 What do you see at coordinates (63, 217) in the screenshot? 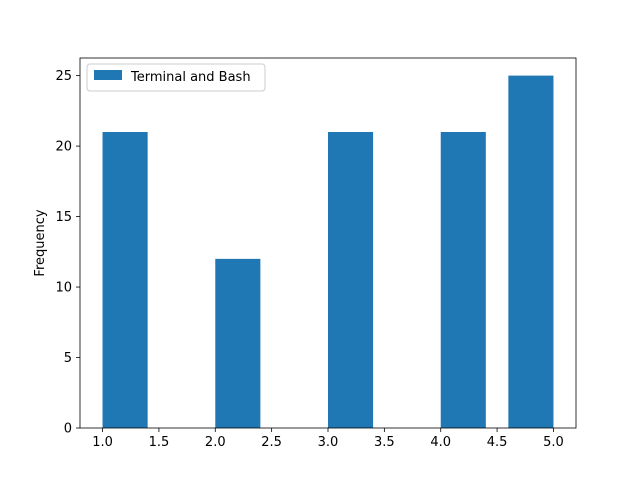
I see `y-tick-label: 15` at bounding box center [63, 217].